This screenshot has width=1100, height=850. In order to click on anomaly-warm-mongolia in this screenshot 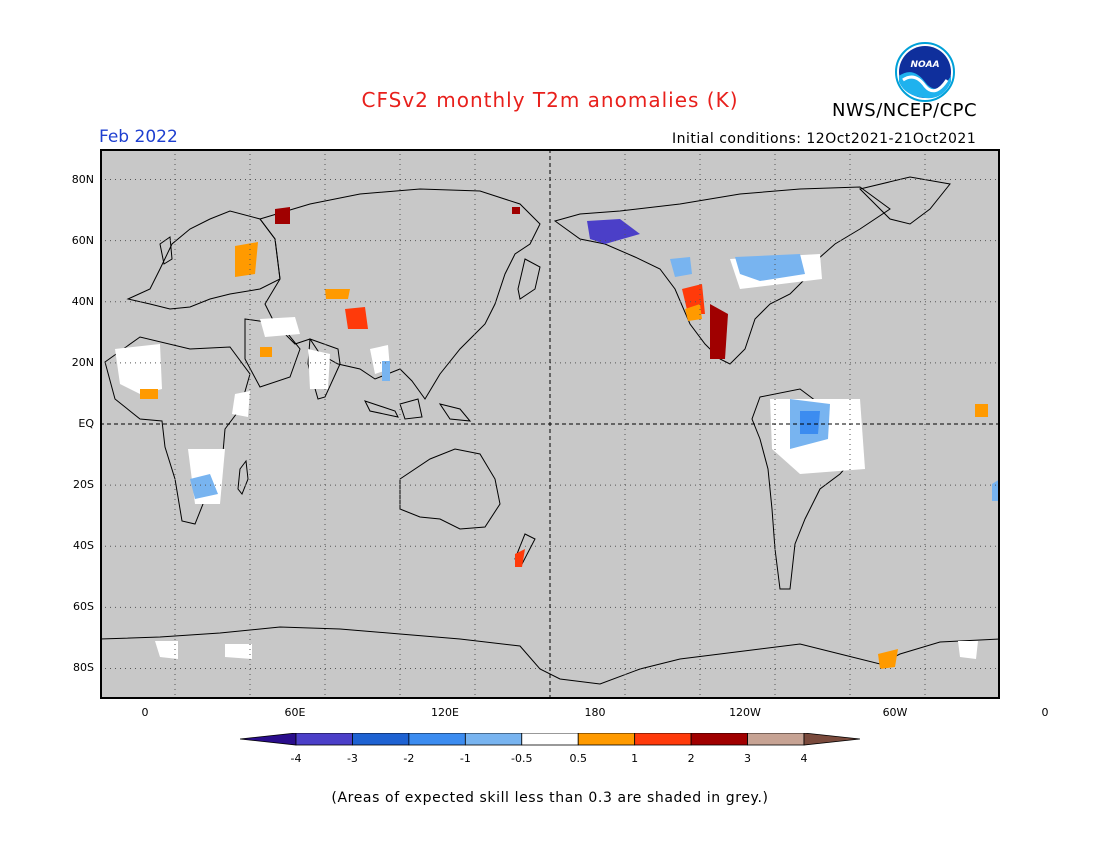, I will do `click(337, 294)`.